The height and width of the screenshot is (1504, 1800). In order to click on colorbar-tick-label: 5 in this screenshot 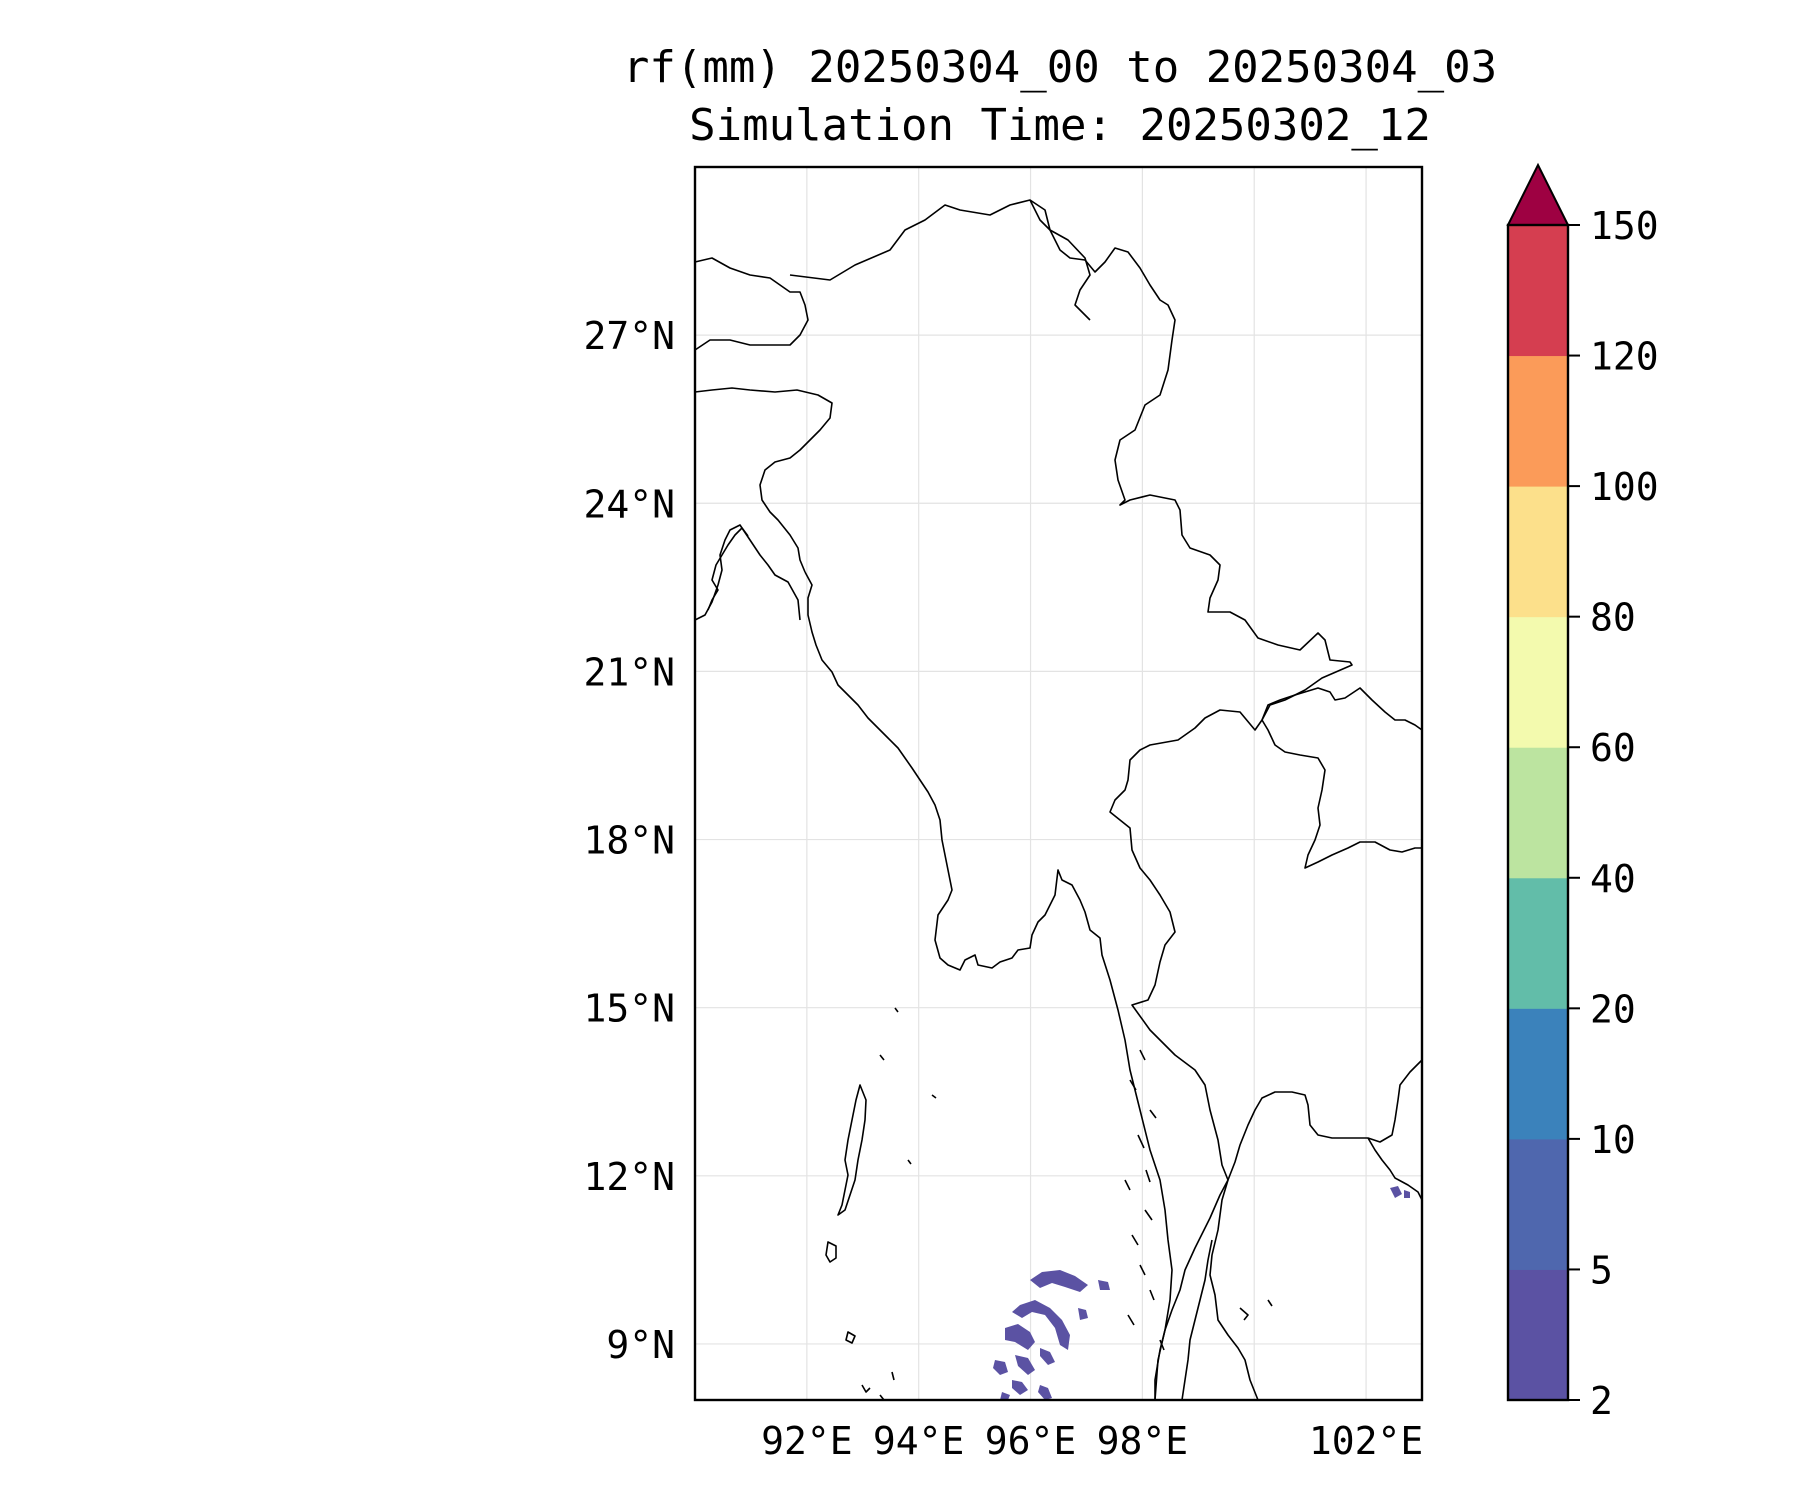, I will do `click(1601, 1270)`.